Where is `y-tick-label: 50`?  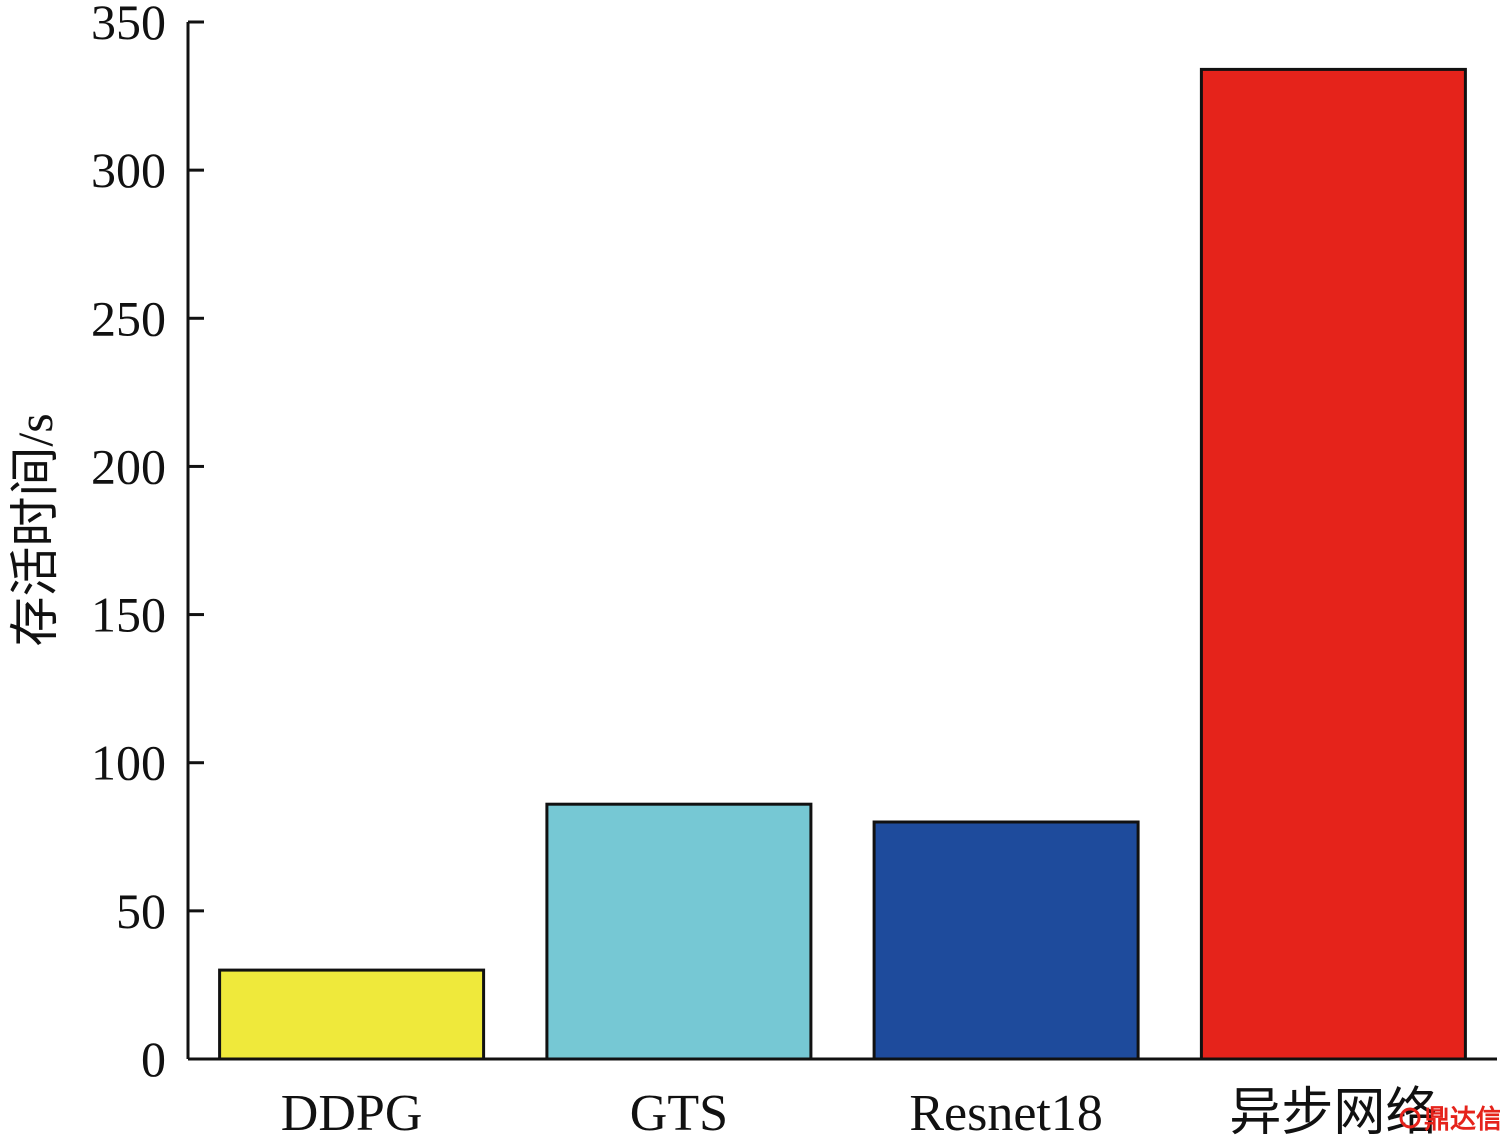
y-tick-label: 50 is located at coordinates (141, 911).